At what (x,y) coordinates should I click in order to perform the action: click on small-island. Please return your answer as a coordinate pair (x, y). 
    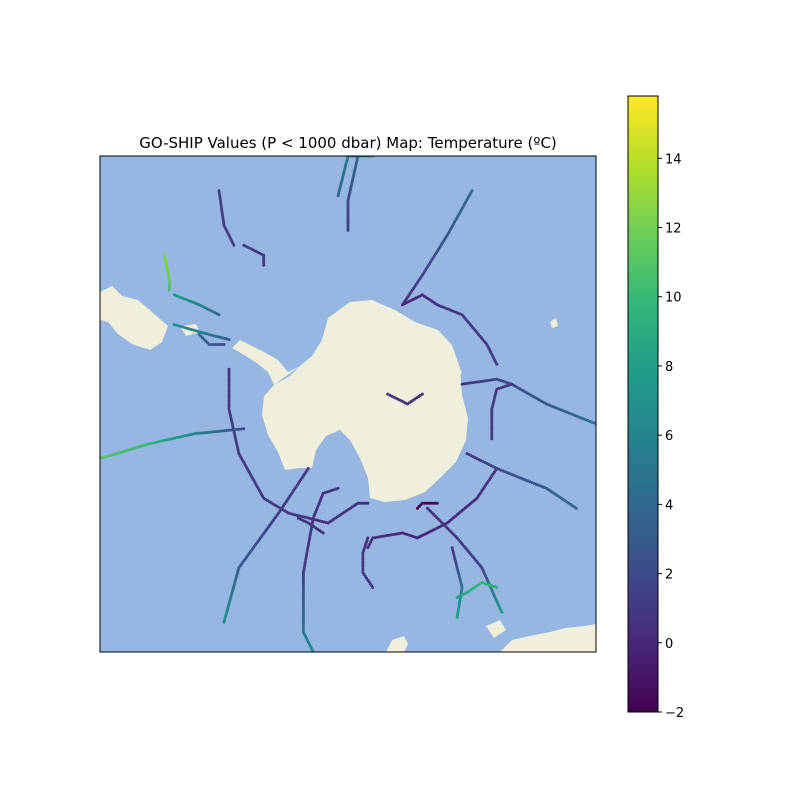
    Looking at the image, I should click on (554, 323).